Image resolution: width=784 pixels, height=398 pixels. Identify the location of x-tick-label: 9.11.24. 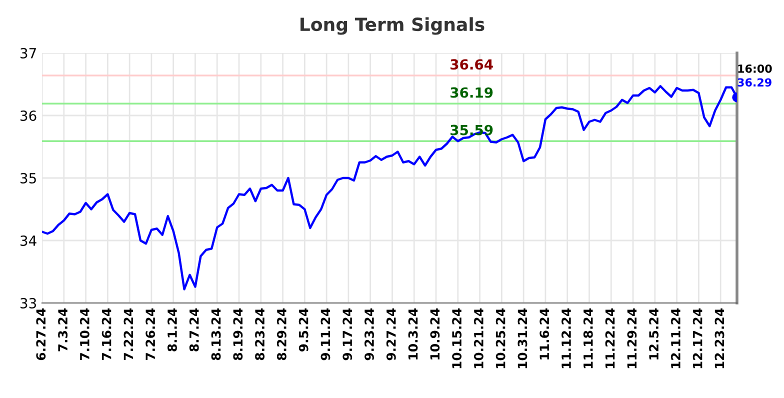
(325, 334).